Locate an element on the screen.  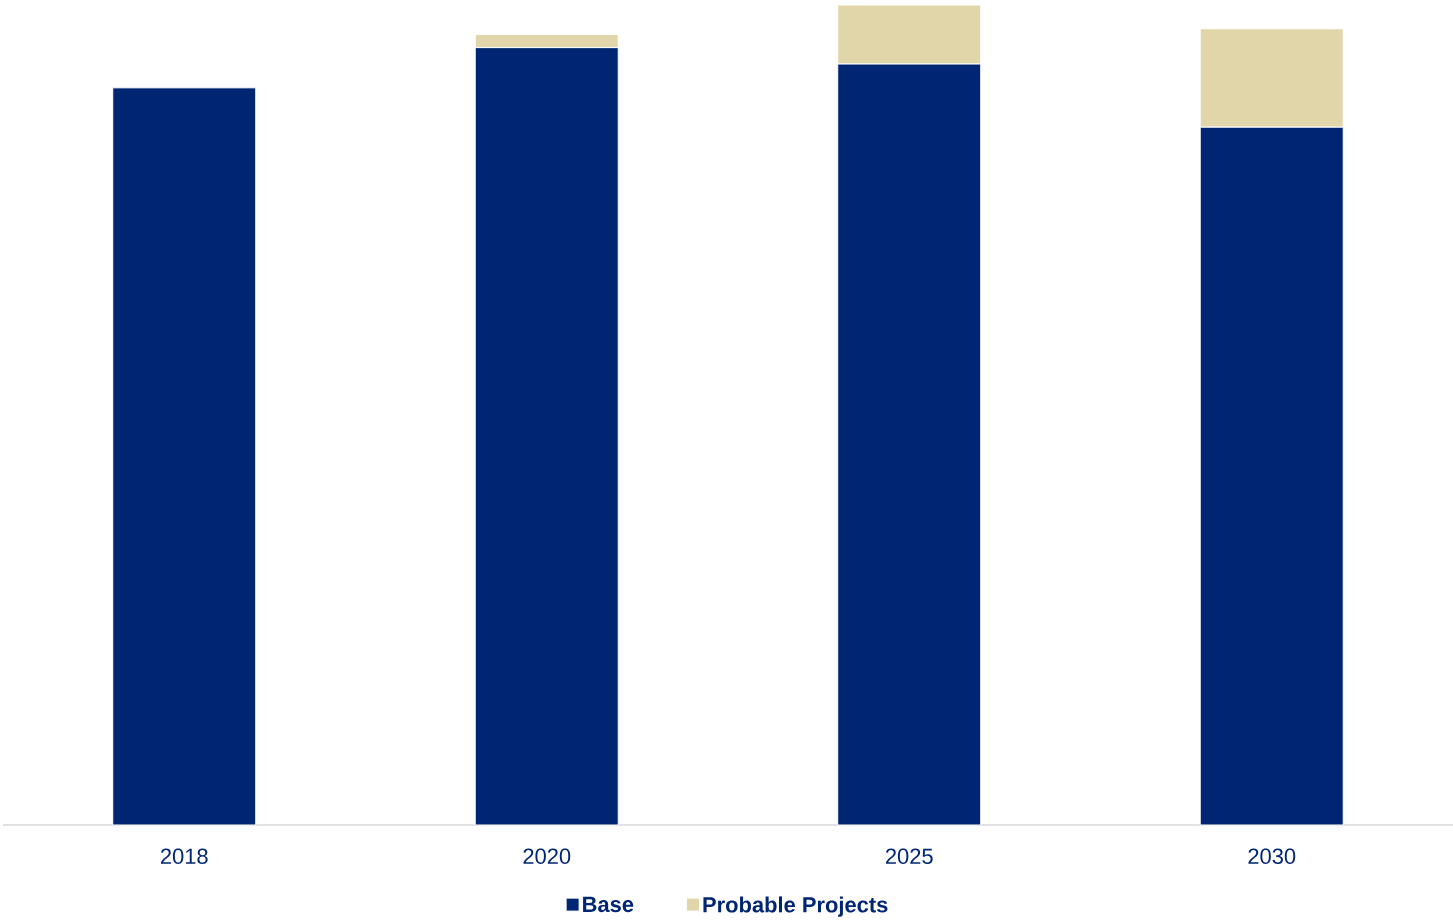
x-tick-label: 2025 is located at coordinates (909, 856).